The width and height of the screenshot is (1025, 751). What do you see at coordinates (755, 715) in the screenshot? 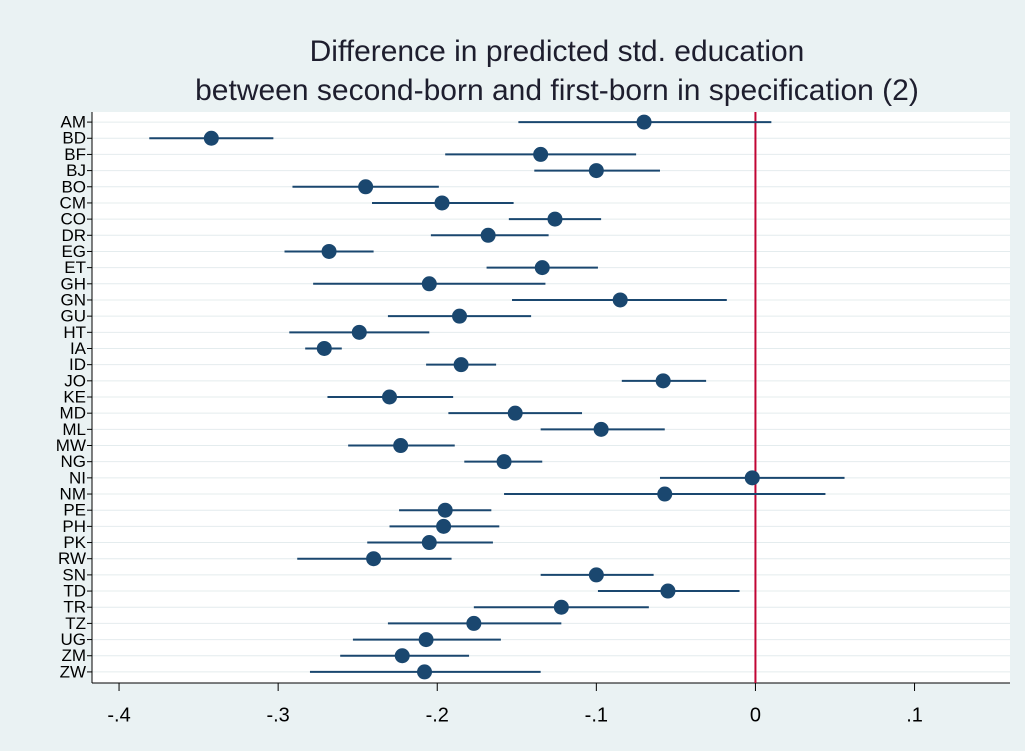
I see `x-tick-label: 0` at bounding box center [755, 715].